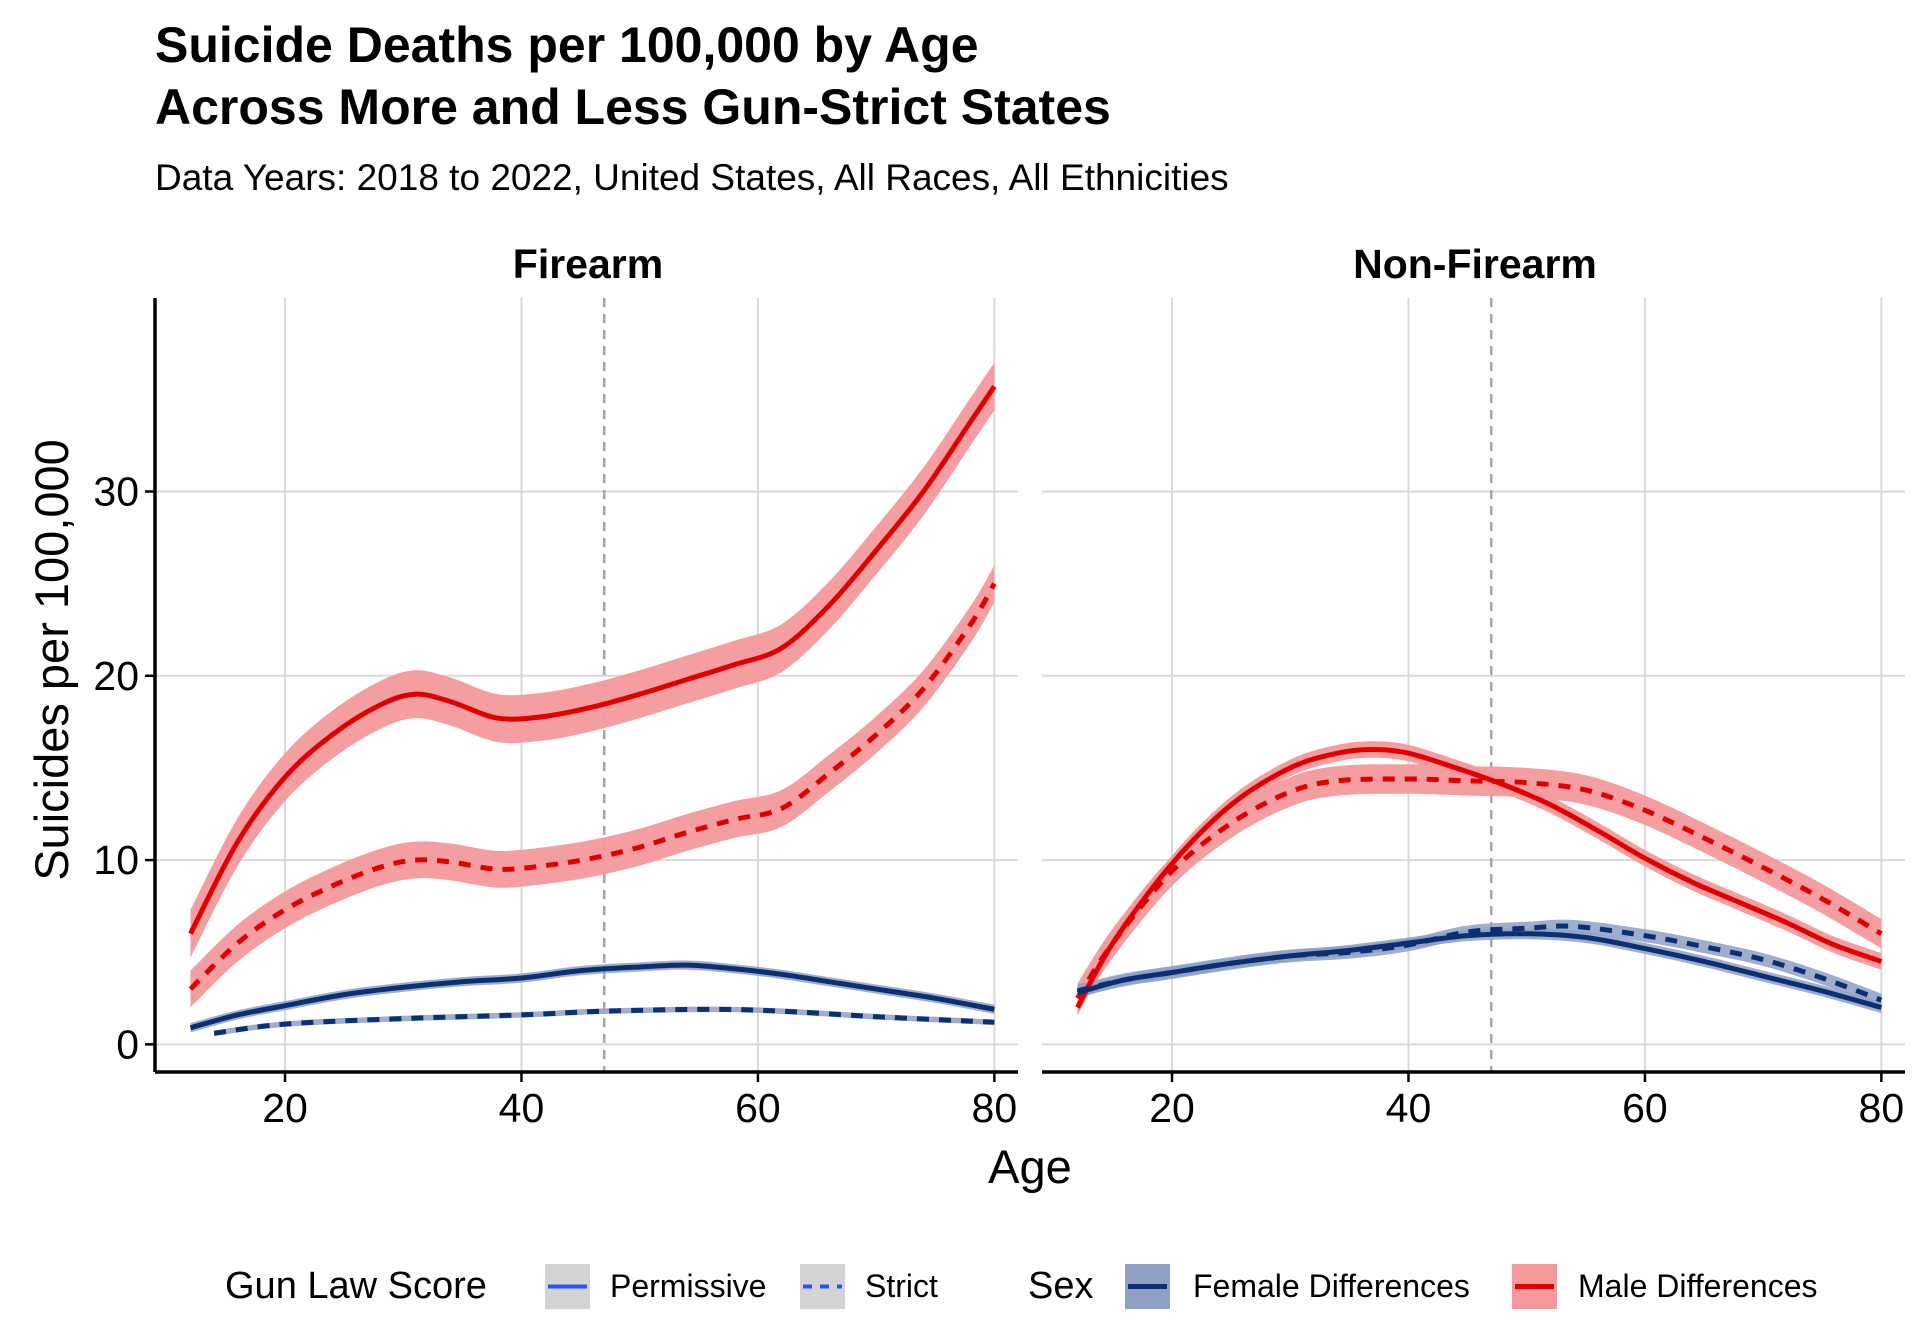 This screenshot has width=1920, height=1344. I want to click on x-axis-title: Age, so click(1030, 1166).